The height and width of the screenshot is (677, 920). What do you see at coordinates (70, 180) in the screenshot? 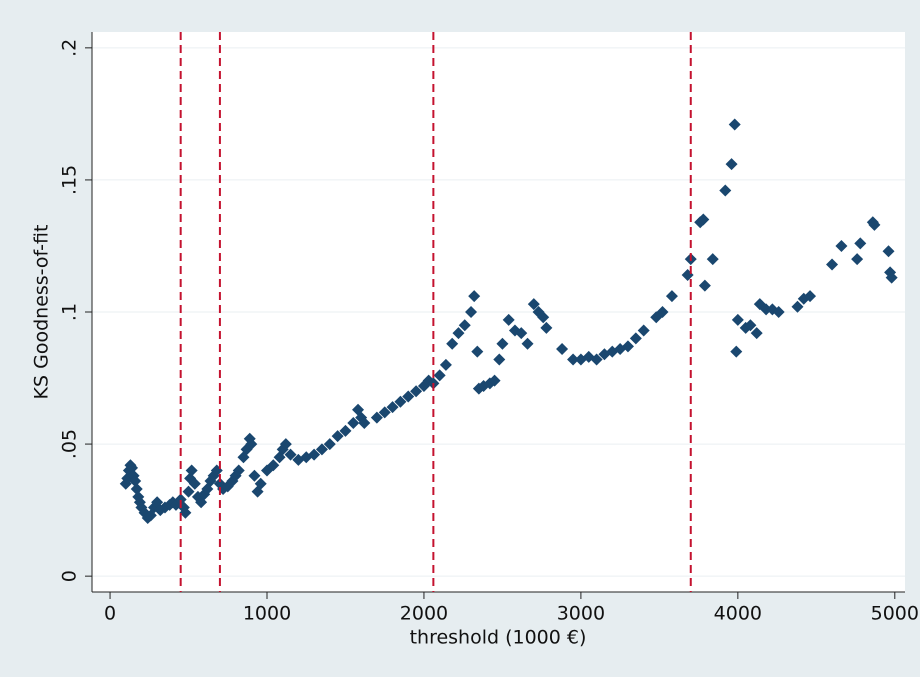
I see `y-tick-label: .15` at bounding box center [70, 180].